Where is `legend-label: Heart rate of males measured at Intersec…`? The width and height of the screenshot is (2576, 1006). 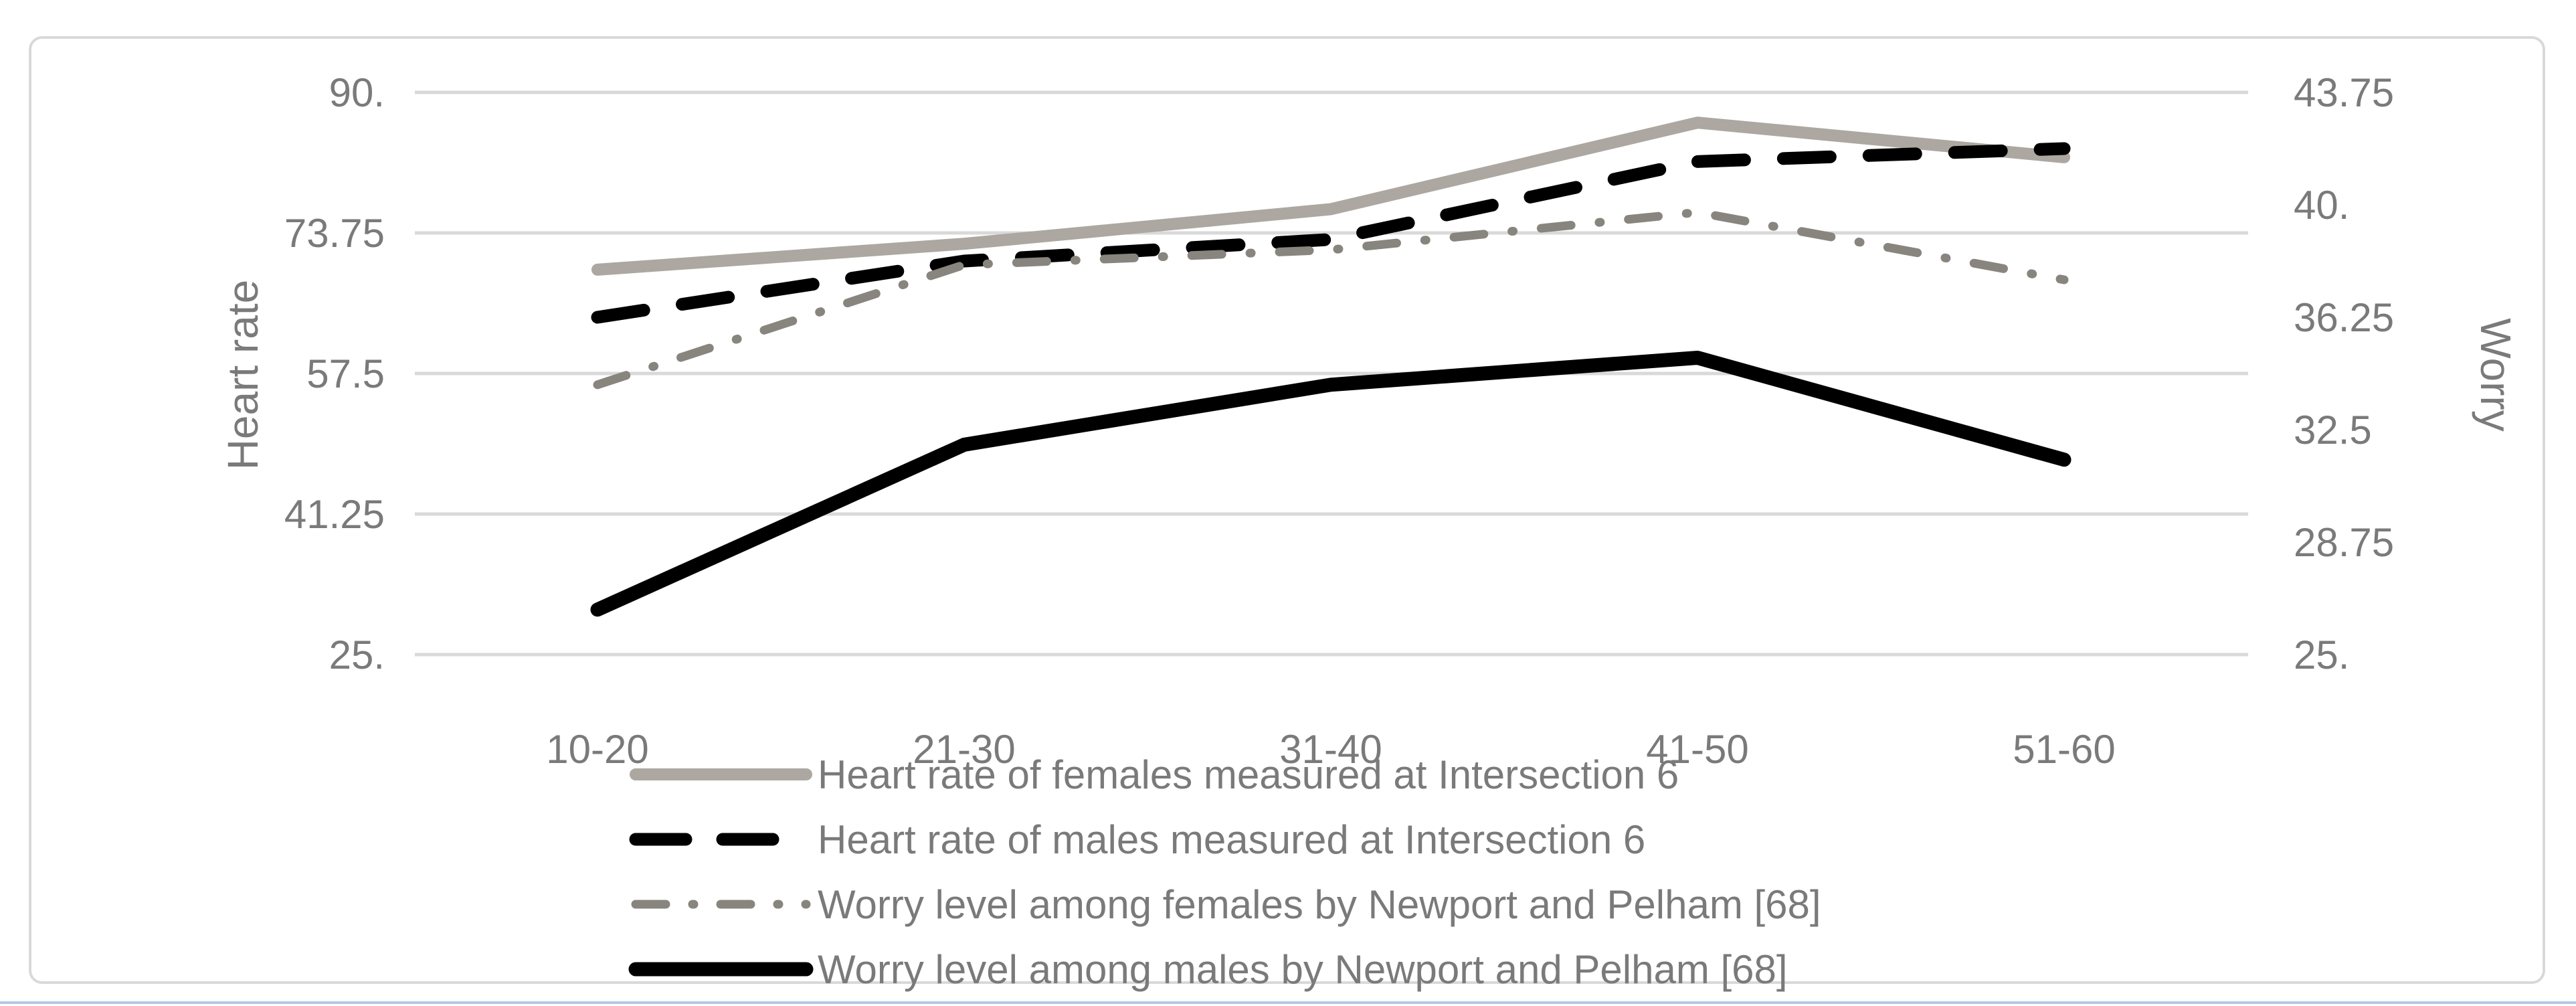 legend-label: Heart rate of males measured at Intersec… is located at coordinates (1231, 839).